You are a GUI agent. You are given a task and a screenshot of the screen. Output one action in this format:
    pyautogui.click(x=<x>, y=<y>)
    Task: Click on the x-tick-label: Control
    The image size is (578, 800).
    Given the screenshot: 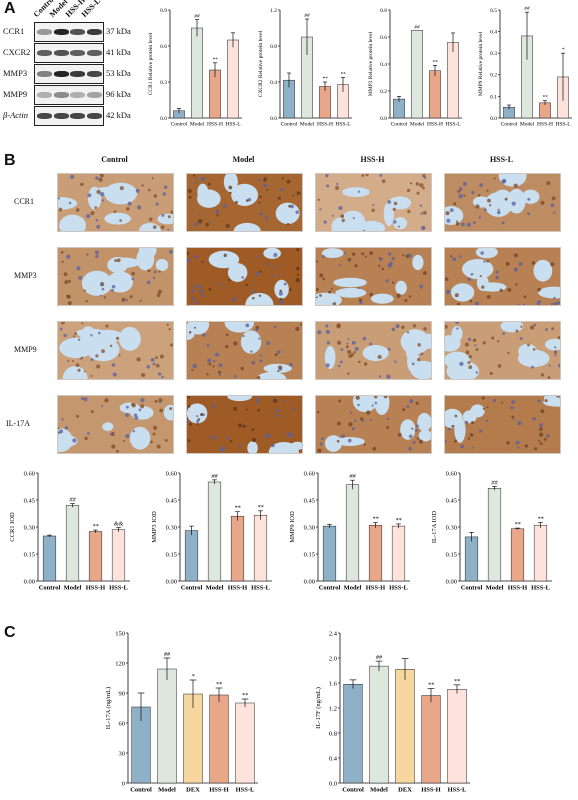 What is the action you would take?
    pyautogui.click(x=330, y=588)
    